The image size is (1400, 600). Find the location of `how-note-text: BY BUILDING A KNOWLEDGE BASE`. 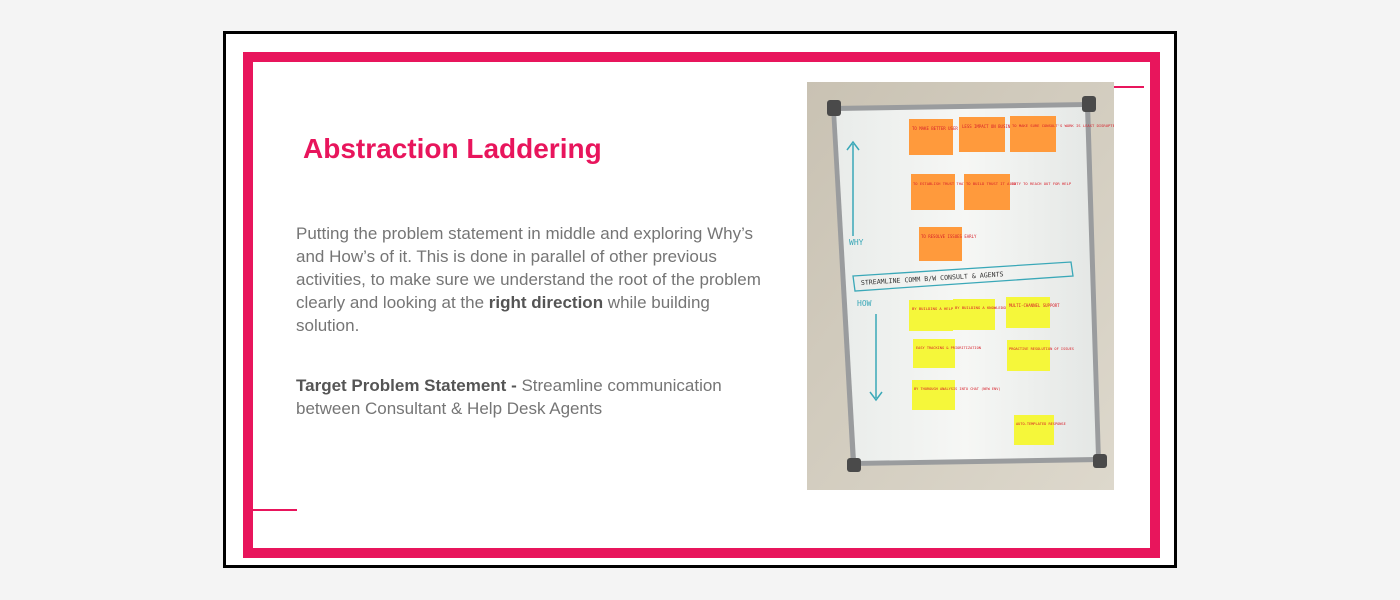

how-note-text: BY BUILDING A KNOWLEDGE BASE is located at coordinates (987, 307).